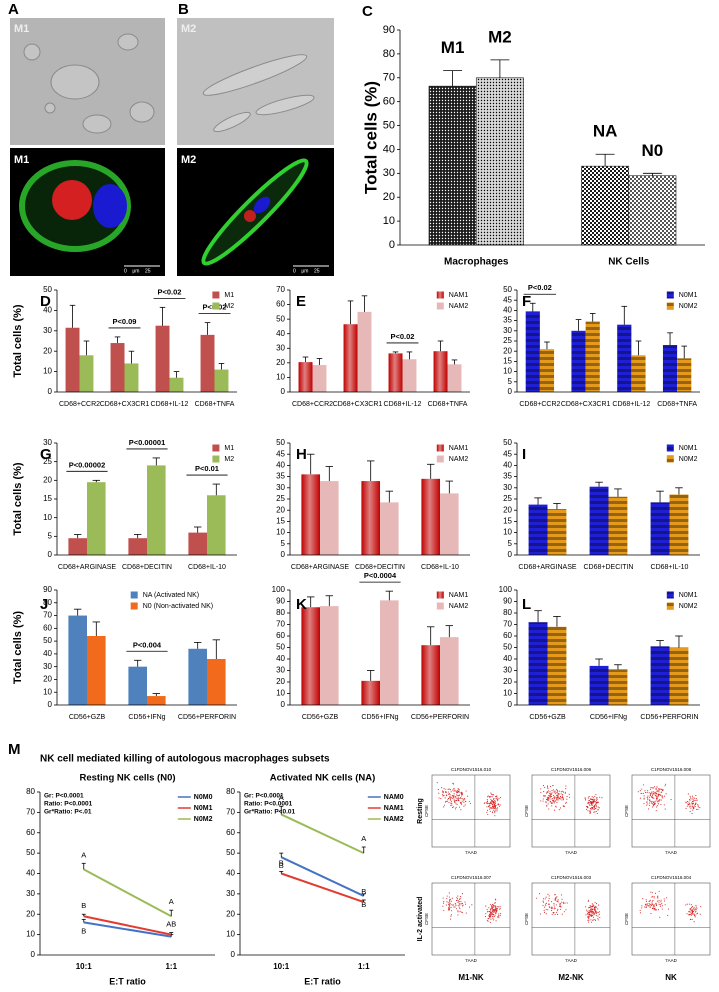 The image size is (719, 992). Describe the element at coordinates (280, 318) in the screenshot. I see `y-tick-label: 50` at that location.